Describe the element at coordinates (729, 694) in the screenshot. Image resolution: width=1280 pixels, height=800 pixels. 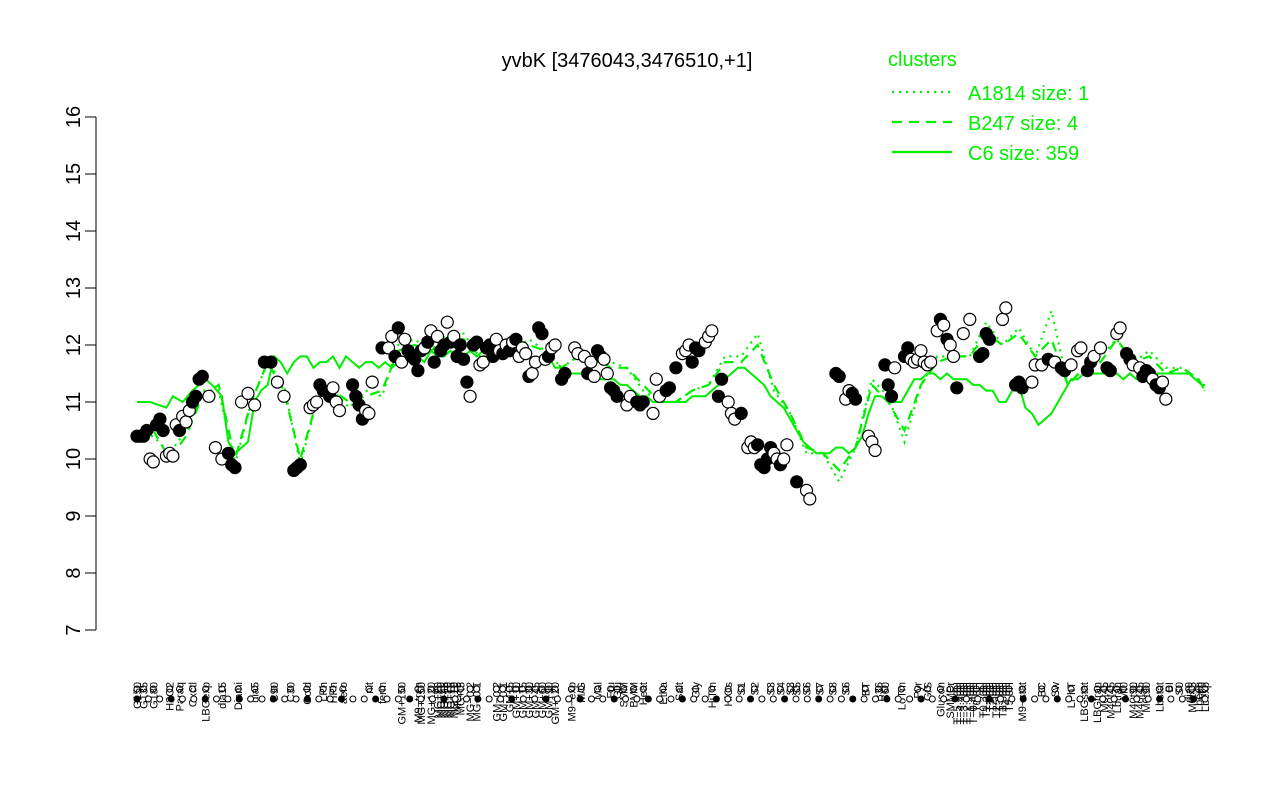
I see `x-tick-label: HiOs` at that location.